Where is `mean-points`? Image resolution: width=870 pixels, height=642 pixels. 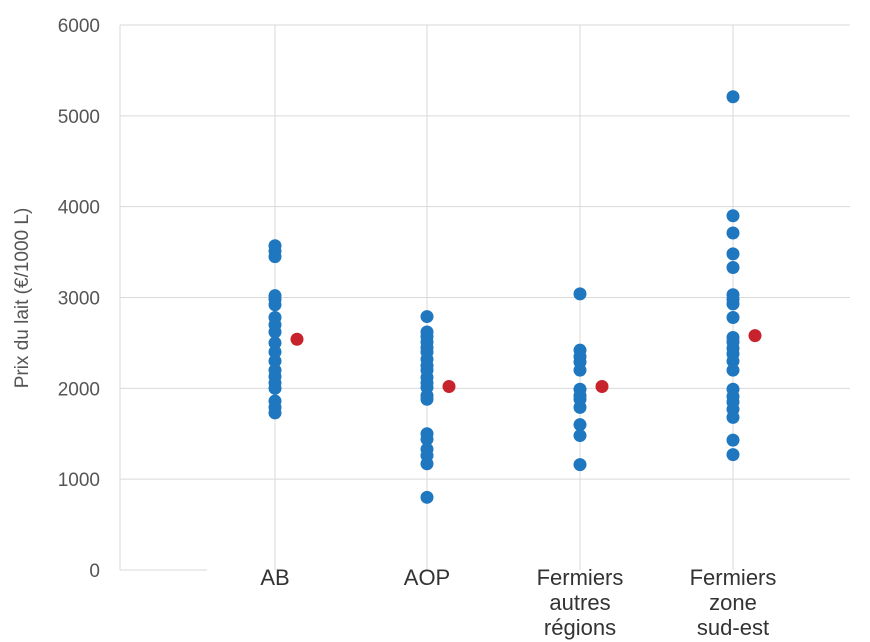
mean-points is located at coordinates (526, 361).